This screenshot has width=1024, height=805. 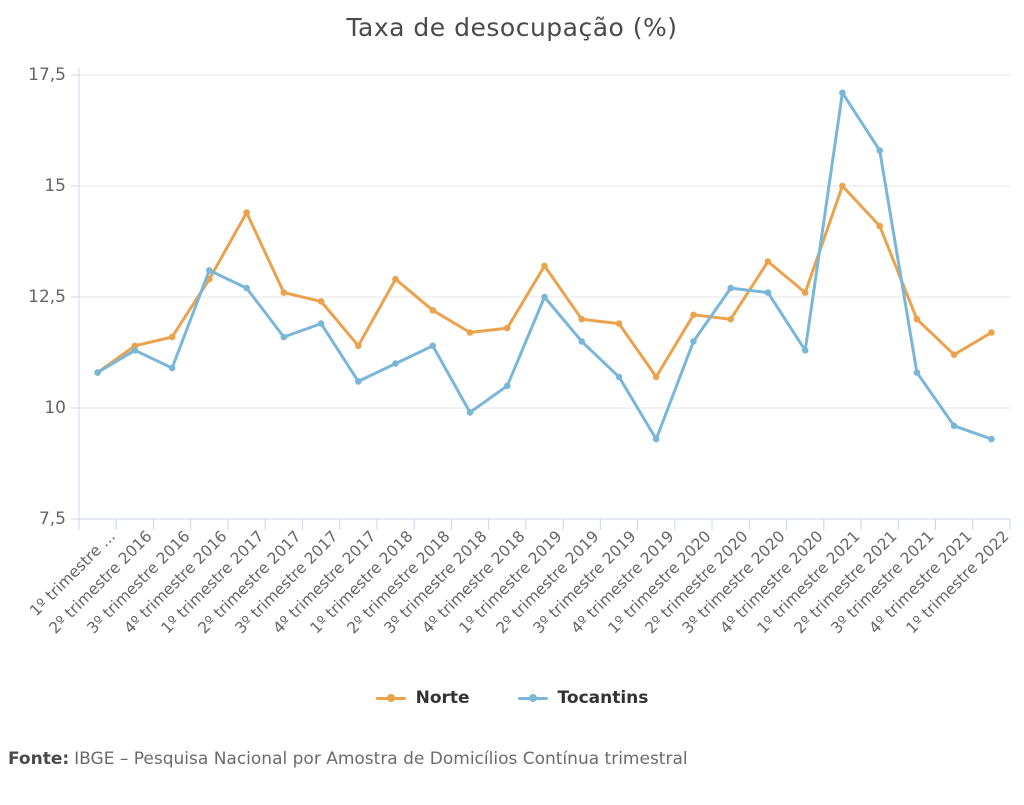 I want to click on y-tick-label: 12,5, so click(x=47, y=297).